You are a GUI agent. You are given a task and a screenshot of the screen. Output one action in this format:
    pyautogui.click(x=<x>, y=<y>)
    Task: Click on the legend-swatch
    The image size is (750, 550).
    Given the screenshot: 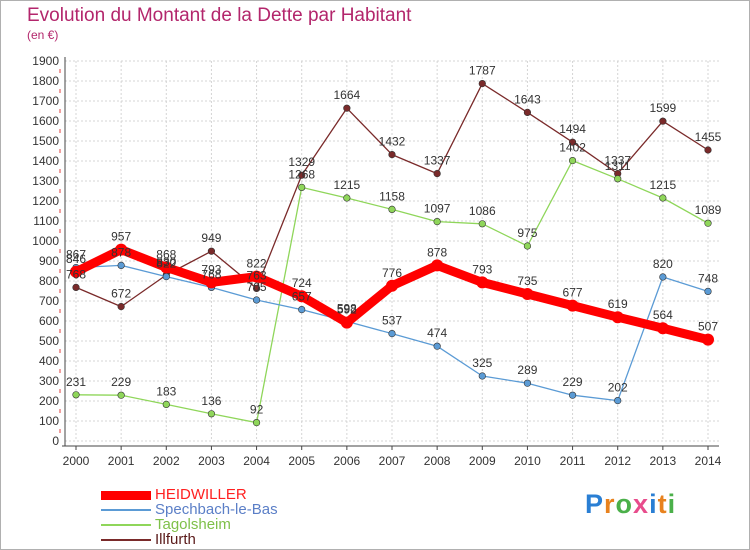 What is the action you would take?
    pyautogui.click(x=126, y=510)
    